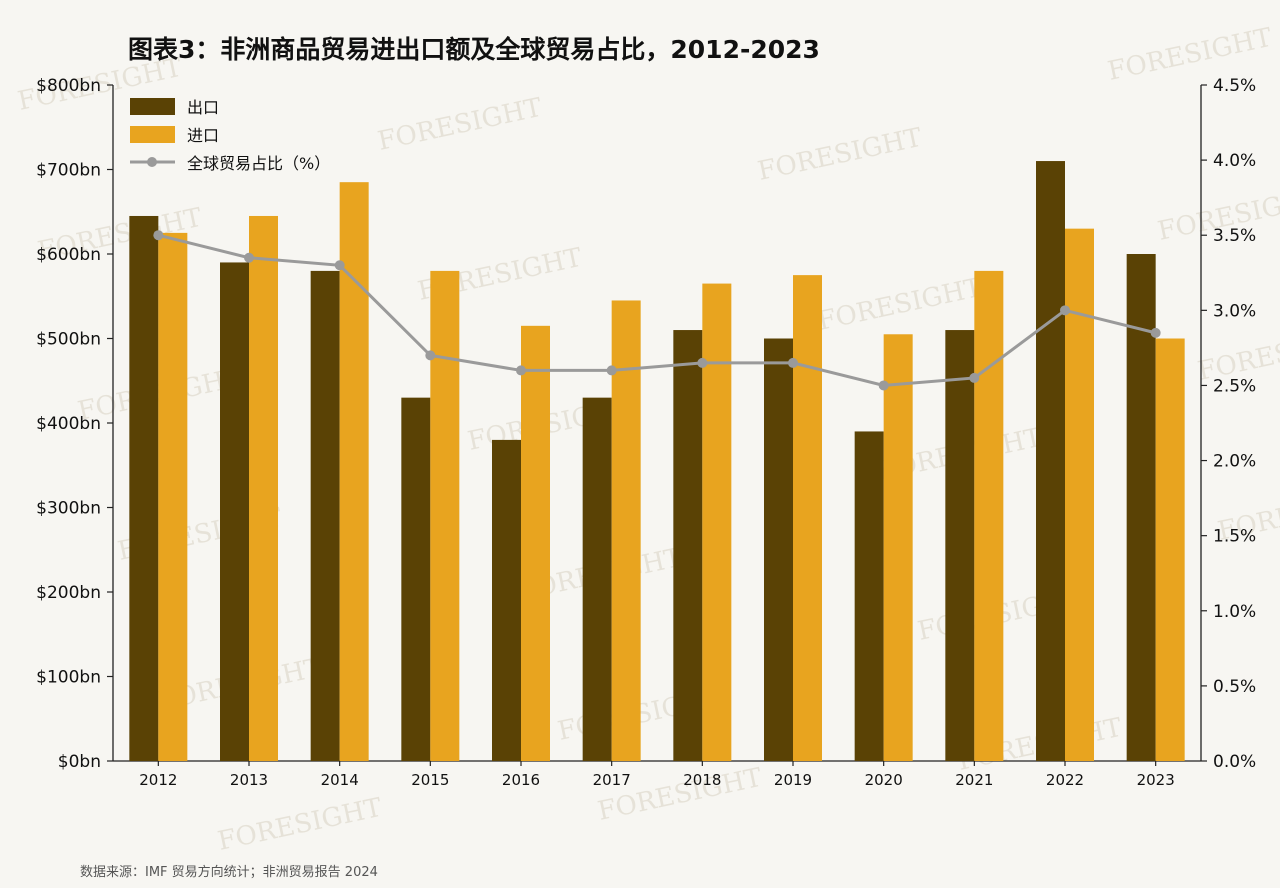 The height and width of the screenshot is (888, 1280). What do you see at coordinates (68, 424) in the screenshot?
I see `left-y-tick-label: $400bn` at bounding box center [68, 424].